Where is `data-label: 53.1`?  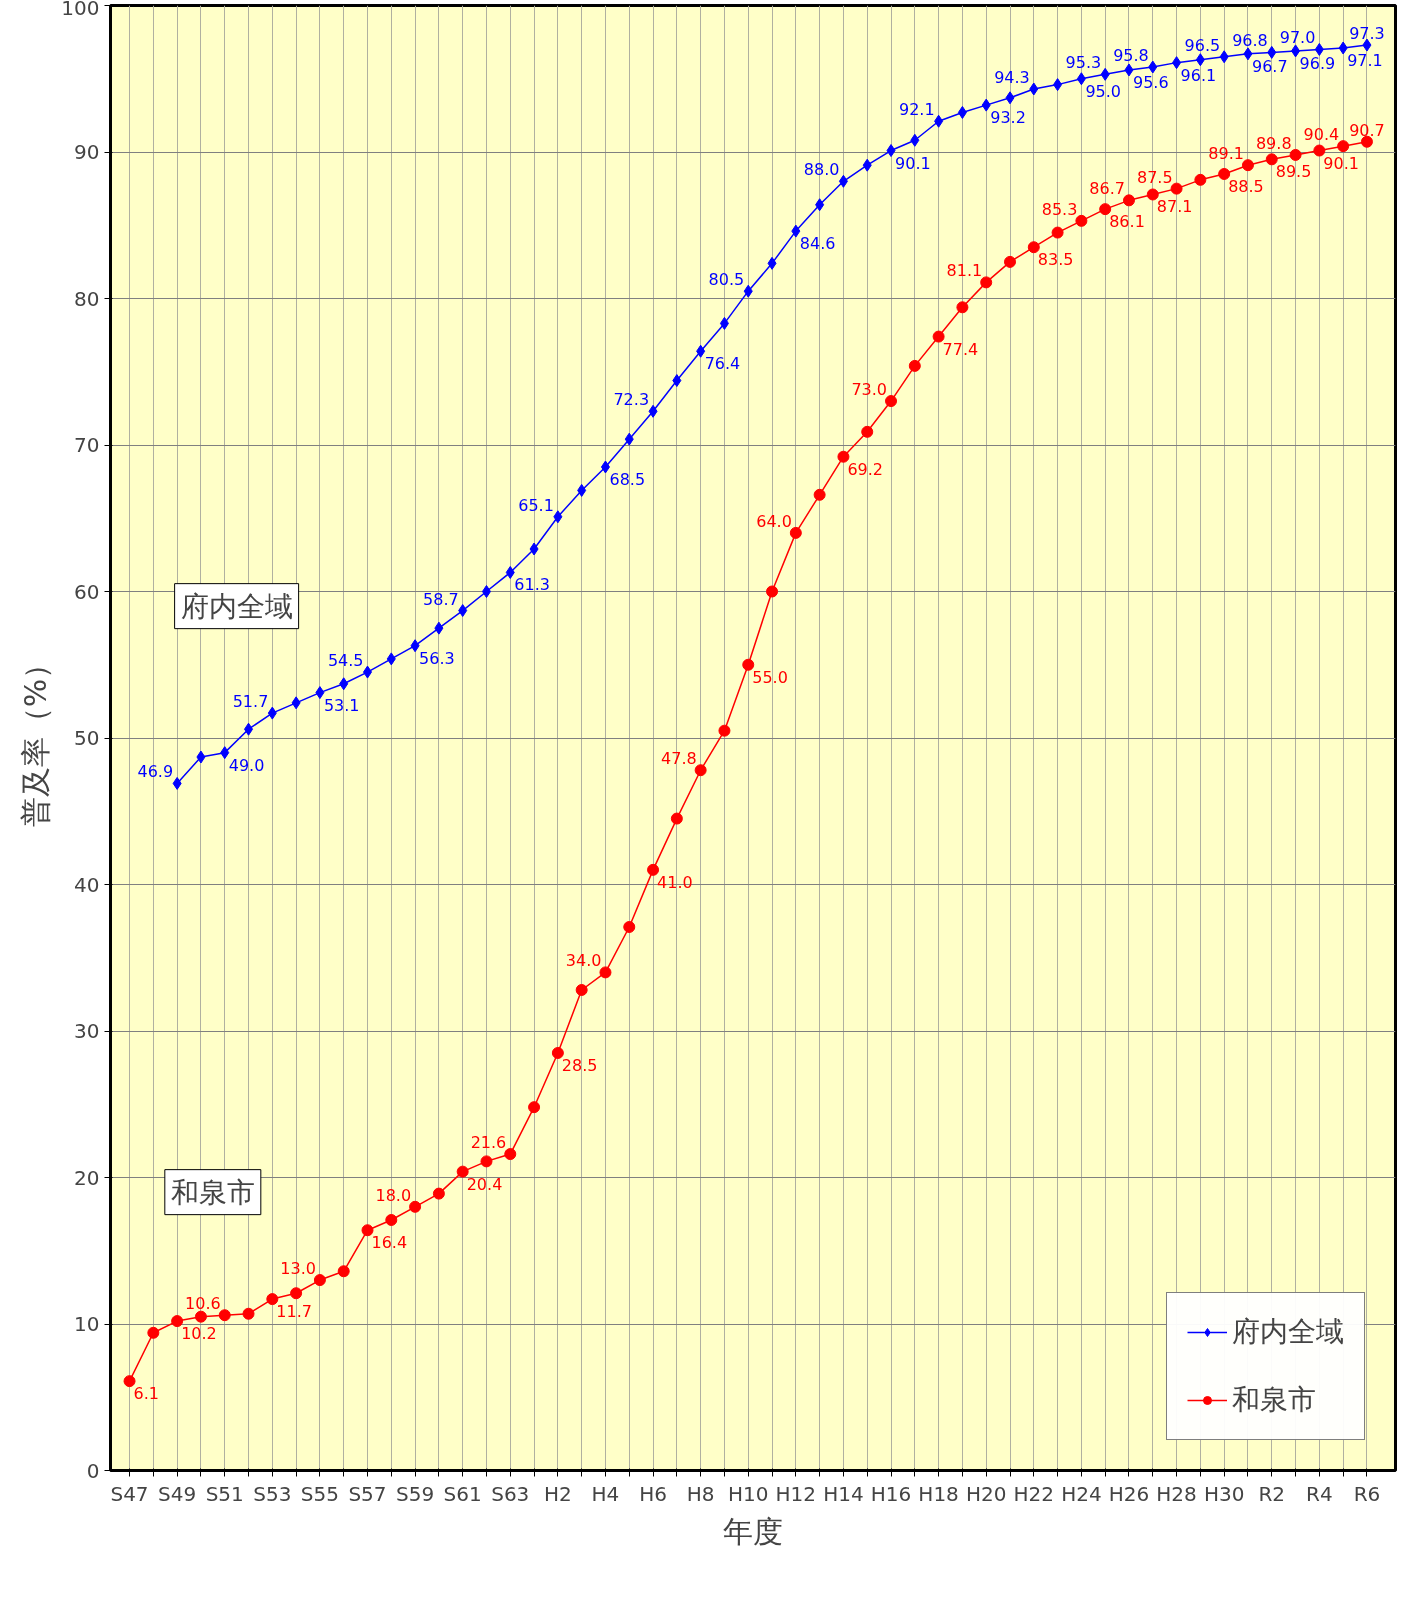 data-label: 53.1 is located at coordinates (341, 705).